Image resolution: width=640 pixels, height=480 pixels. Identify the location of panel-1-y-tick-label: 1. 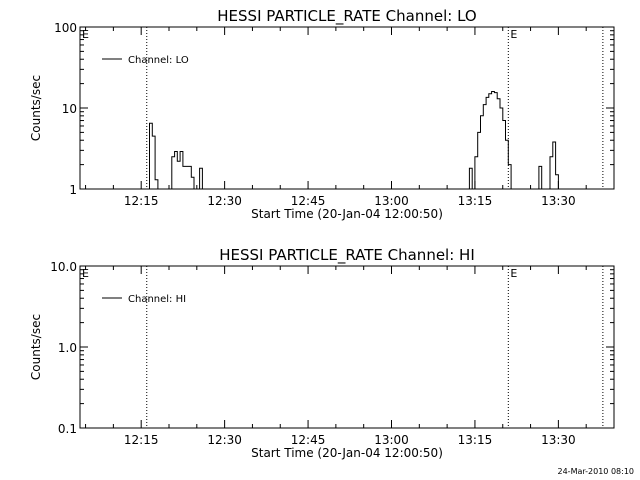
(73, 190).